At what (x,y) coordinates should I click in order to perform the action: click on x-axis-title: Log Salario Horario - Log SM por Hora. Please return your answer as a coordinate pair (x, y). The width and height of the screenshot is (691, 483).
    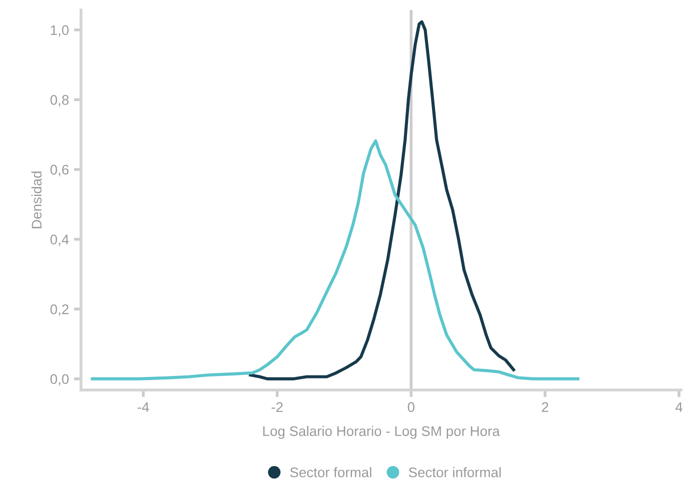
    Looking at the image, I should click on (381, 432).